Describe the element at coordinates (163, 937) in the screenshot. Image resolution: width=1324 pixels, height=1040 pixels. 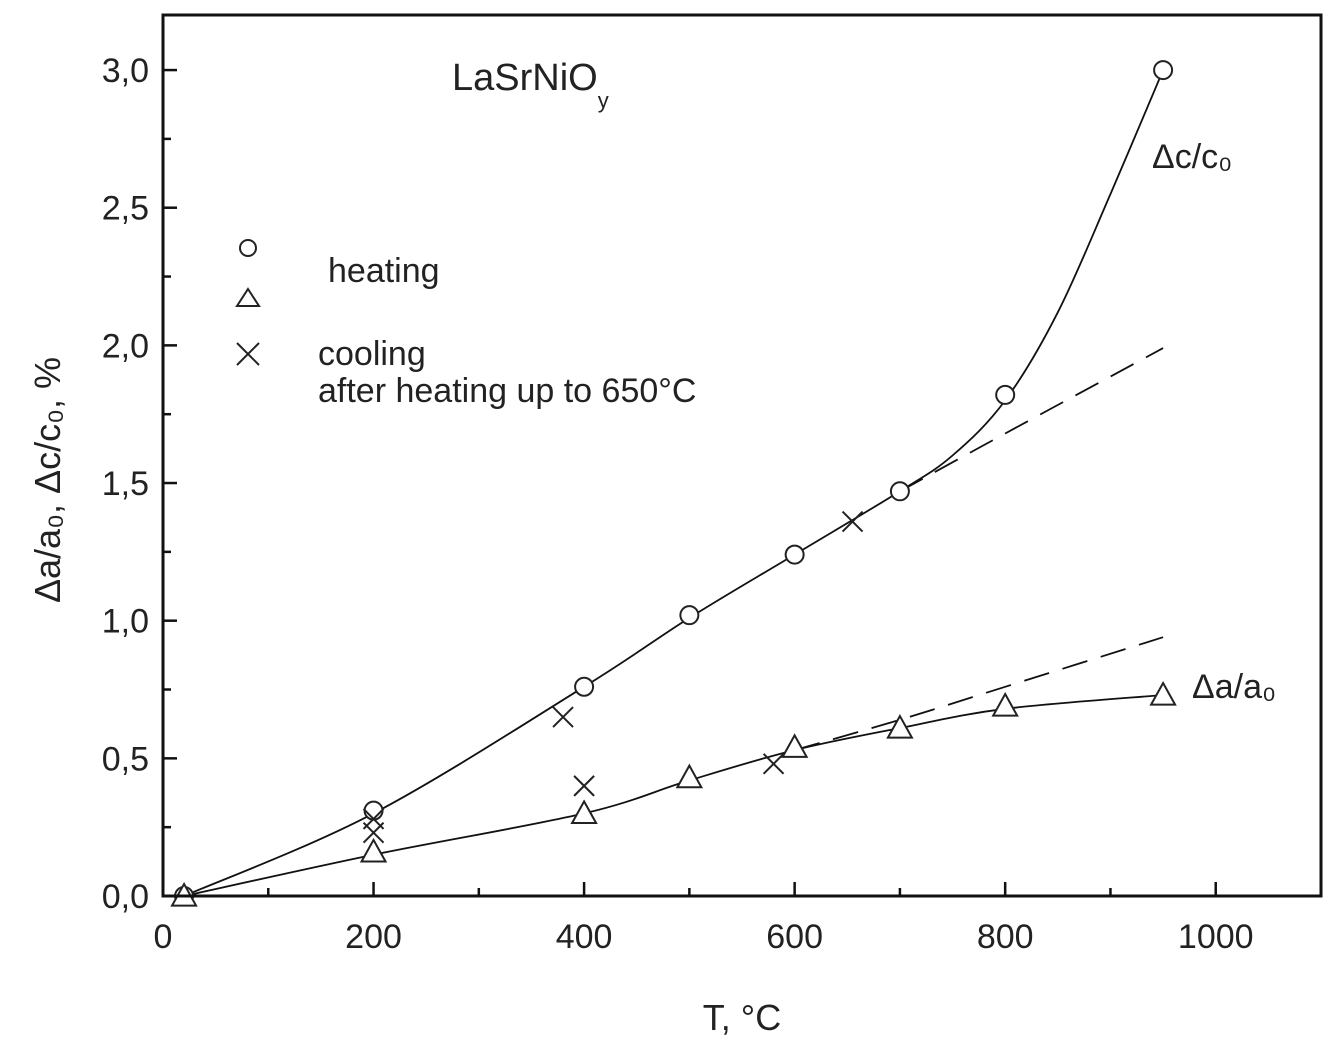
I see `x-tick-label: 0` at that location.